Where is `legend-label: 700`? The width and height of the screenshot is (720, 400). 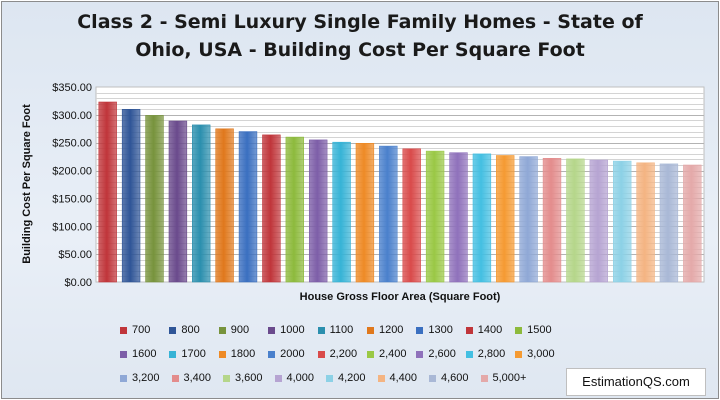 legend-label: 700 is located at coordinates (141, 330).